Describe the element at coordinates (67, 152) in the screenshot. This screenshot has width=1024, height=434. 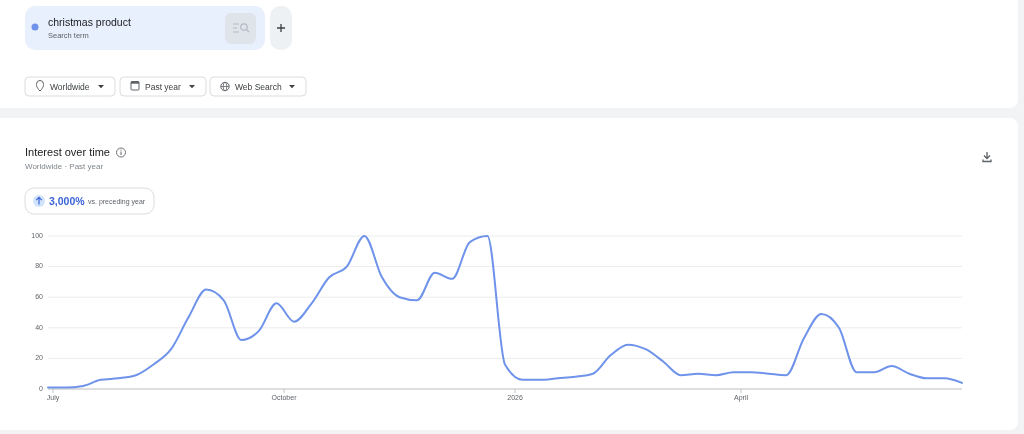
I see `chart-title: Interest over time` at that location.